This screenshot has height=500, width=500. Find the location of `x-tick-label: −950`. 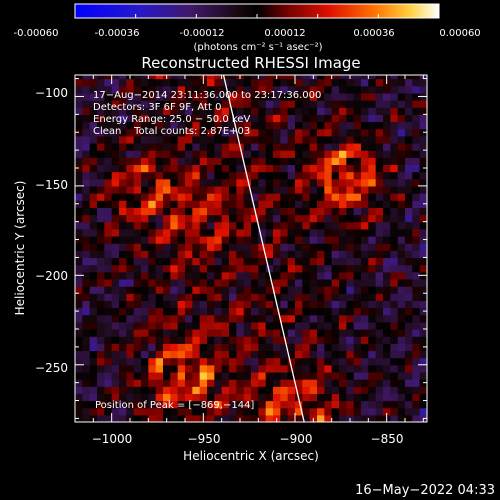

x-tick-label: −950 is located at coordinates (204, 439).